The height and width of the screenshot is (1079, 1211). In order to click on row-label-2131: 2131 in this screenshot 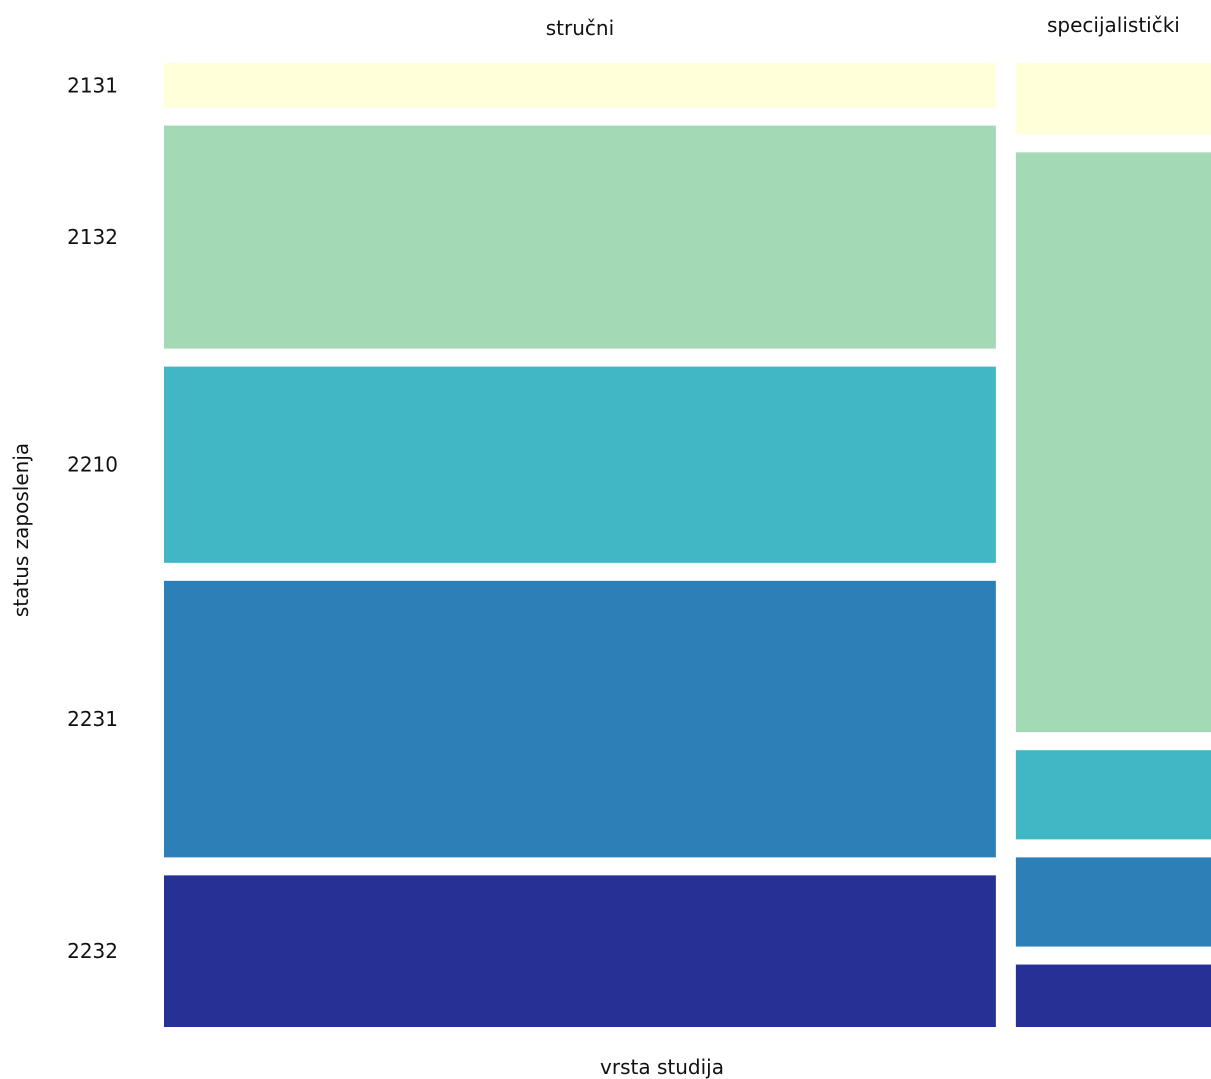, I will do `click(92, 85)`.